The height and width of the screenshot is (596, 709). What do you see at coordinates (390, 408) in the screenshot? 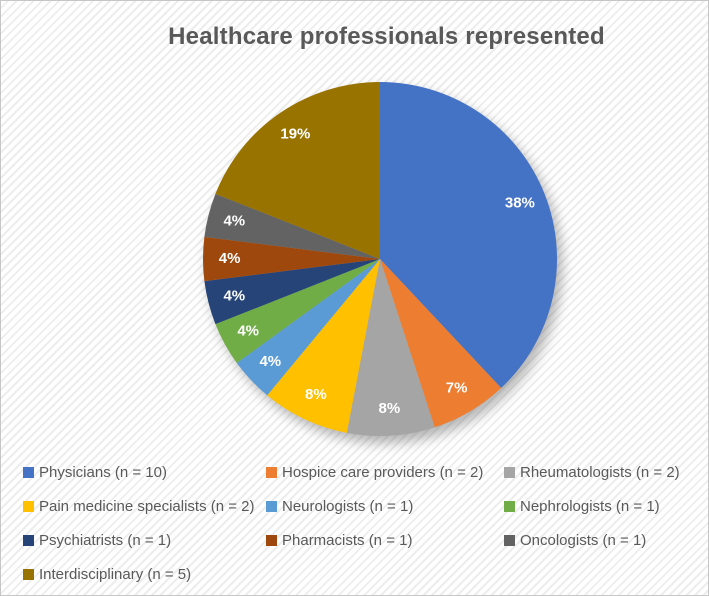
I see `slice-label-rheumatologists: 8%` at bounding box center [390, 408].